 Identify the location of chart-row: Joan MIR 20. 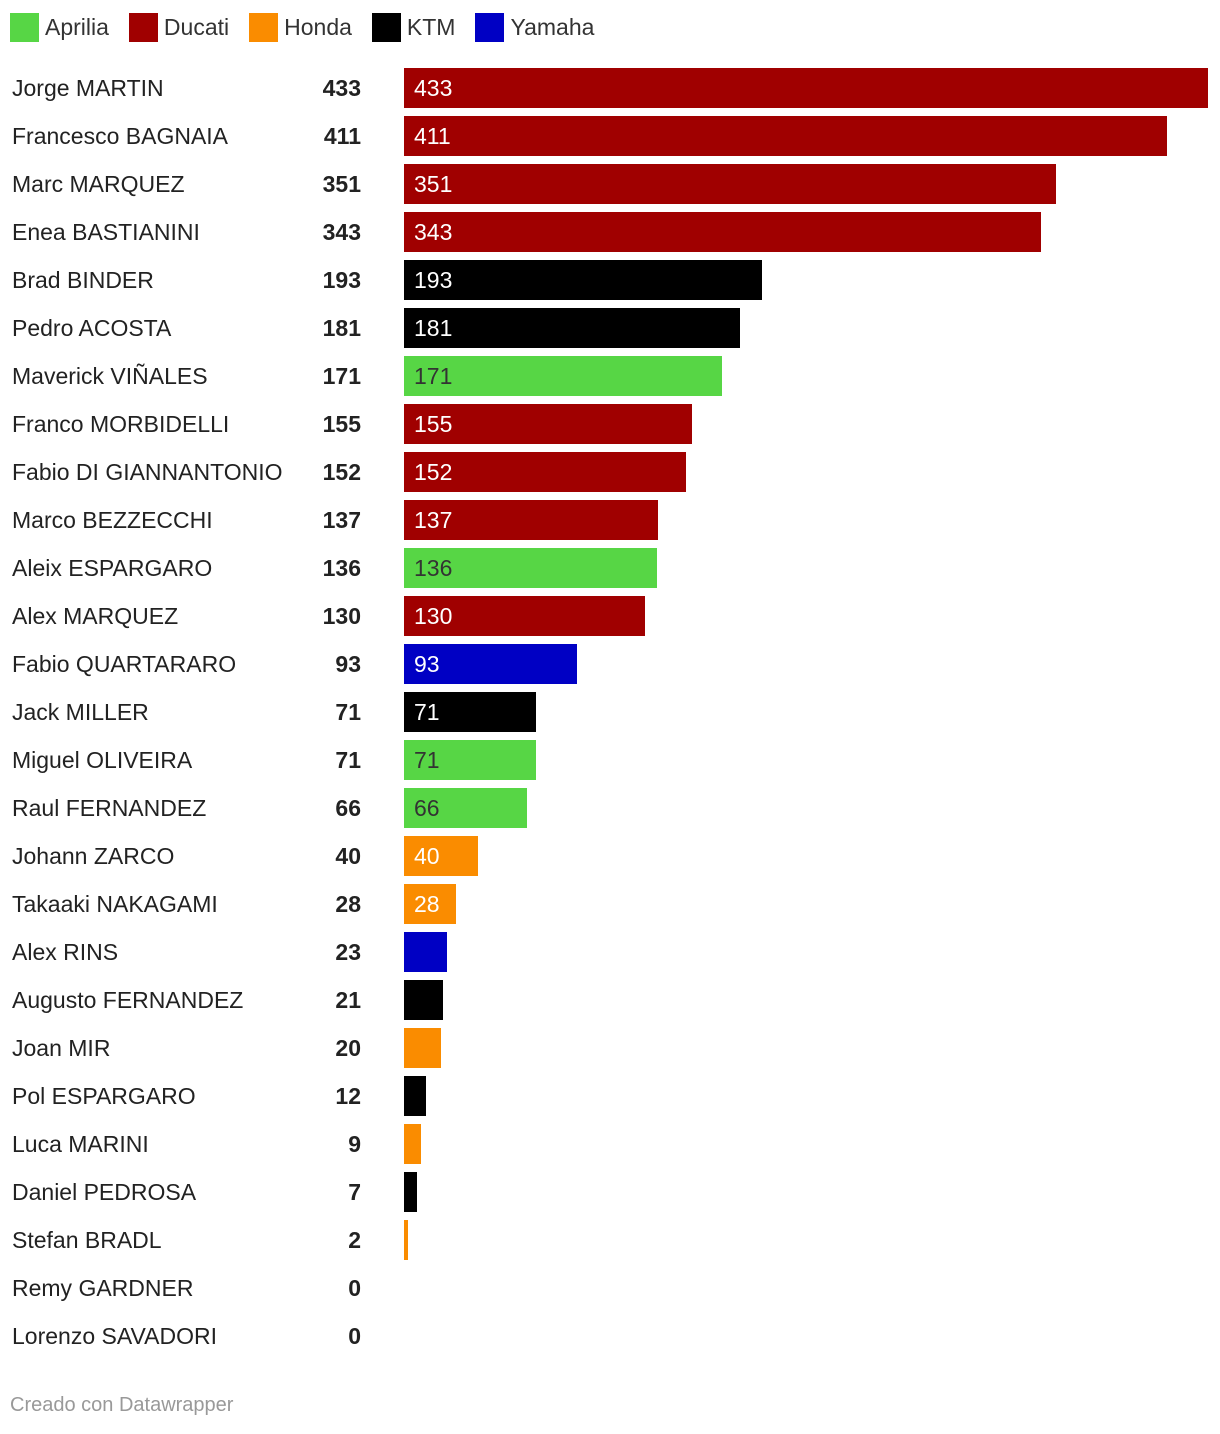
(610, 1048).